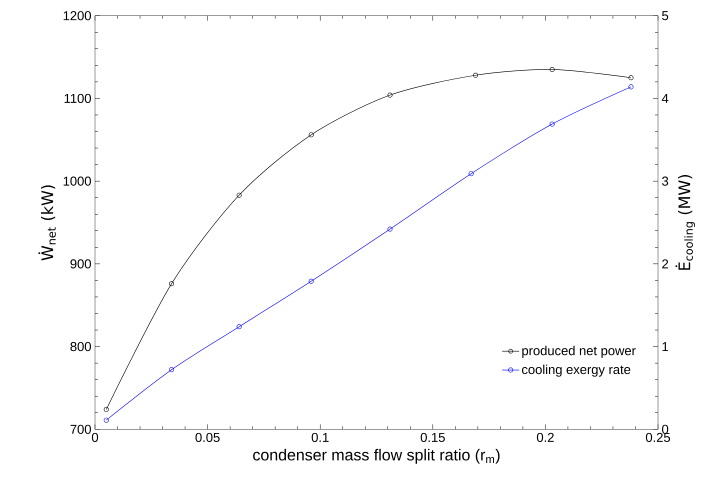 The height and width of the screenshot is (497, 719). What do you see at coordinates (320, 437) in the screenshot?
I see `x-tick-label: 0.1` at bounding box center [320, 437].